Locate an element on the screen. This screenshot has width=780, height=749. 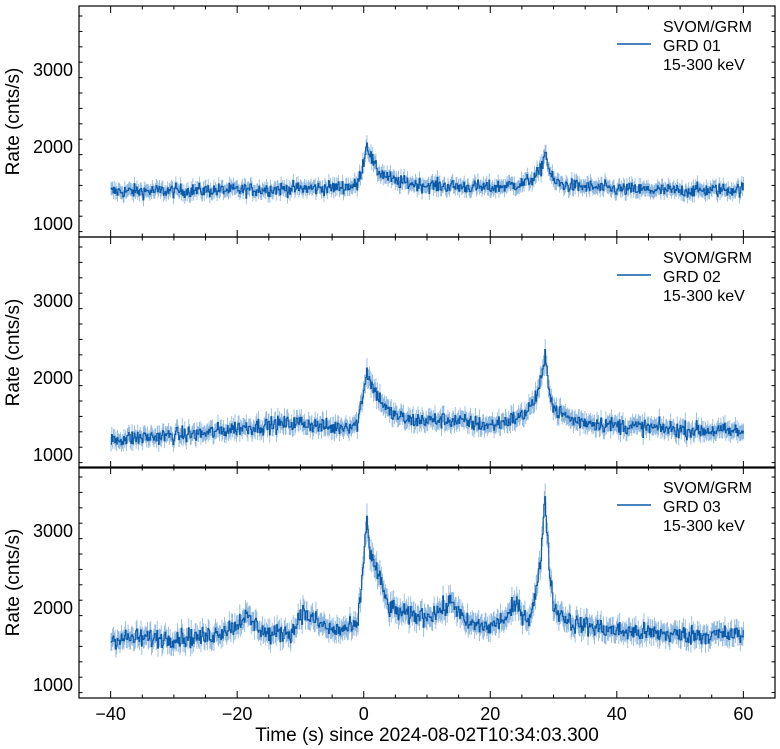
legend: SVOM/GRM GRD 02 15-300 keV is located at coordinates (684, 277).